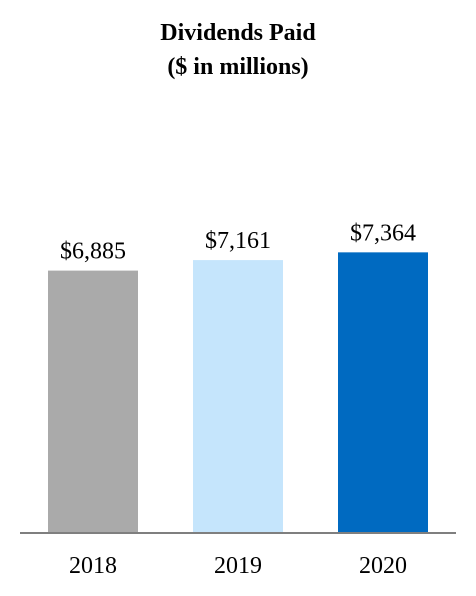 This screenshot has width=476, height=596. I want to click on value-label-2020: $7,364, so click(383, 233).